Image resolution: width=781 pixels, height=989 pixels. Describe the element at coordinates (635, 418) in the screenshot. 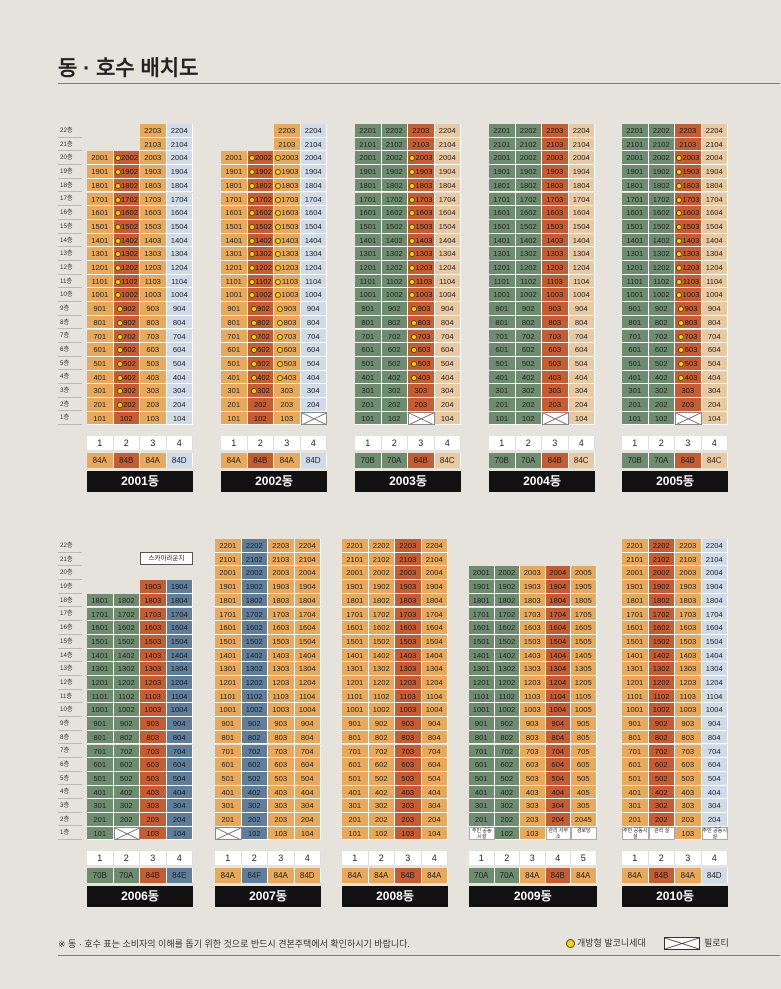

I see `unit-cell: 101` at that location.